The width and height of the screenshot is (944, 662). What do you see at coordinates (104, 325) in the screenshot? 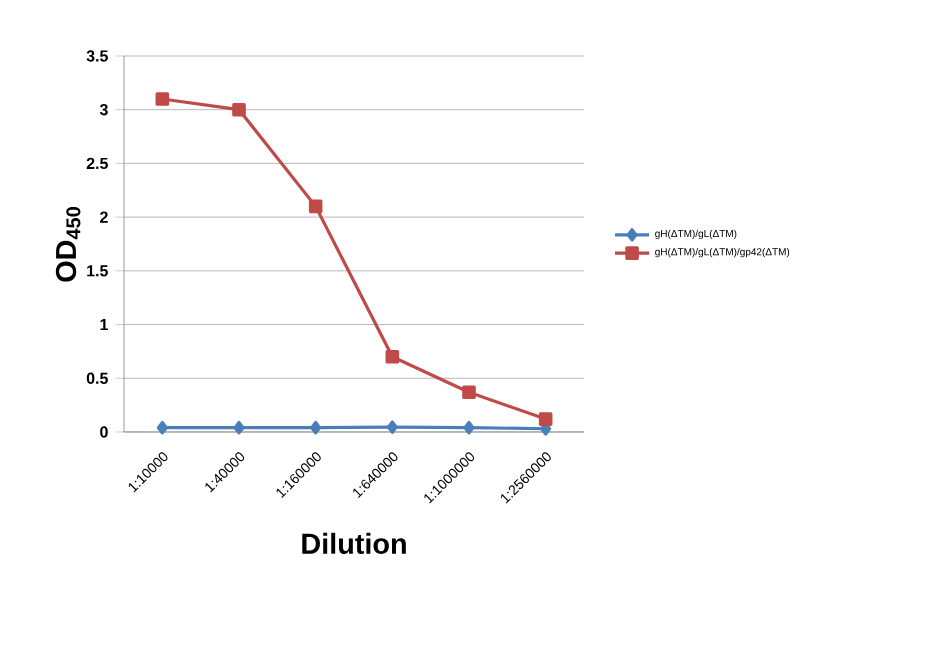
I see `y-tick-label: 1` at bounding box center [104, 325].